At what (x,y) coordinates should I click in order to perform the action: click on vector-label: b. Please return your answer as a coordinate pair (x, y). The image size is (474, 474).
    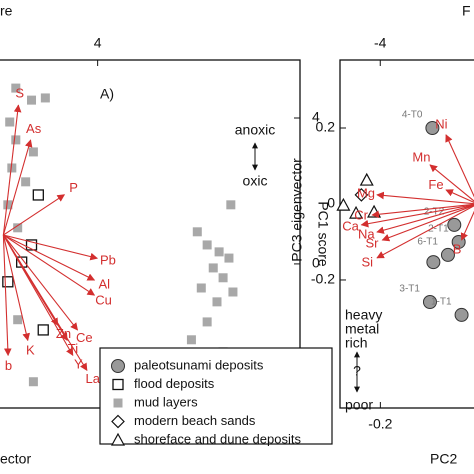
    Looking at the image, I should click on (8, 365).